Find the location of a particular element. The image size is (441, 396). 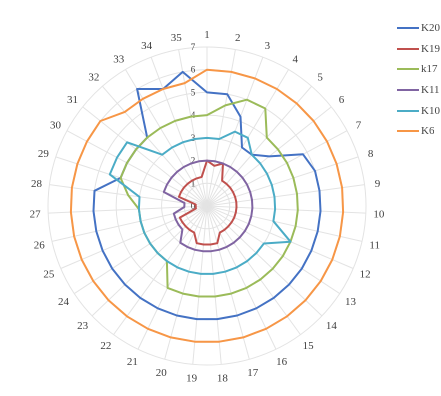

tick-label: 3 is located at coordinates (193, 138).